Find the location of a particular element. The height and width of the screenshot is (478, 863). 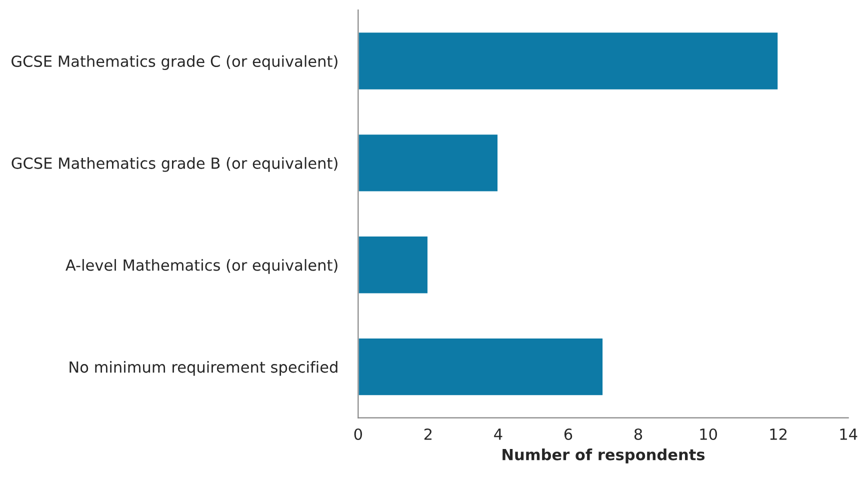

x-tick-label: 8 is located at coordinates (638, 434).